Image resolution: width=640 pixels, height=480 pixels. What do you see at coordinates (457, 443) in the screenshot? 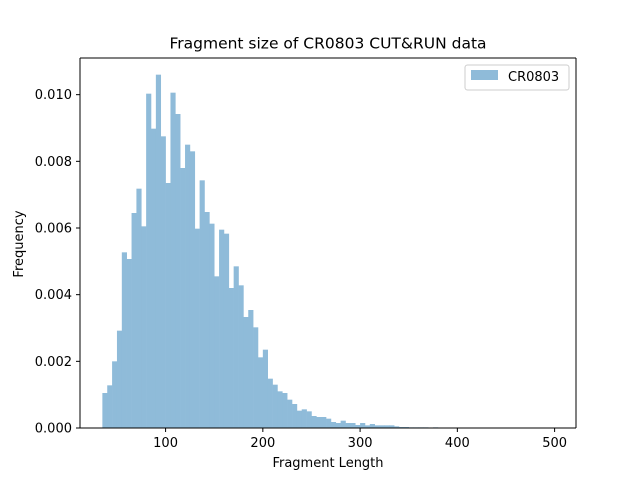
I see `x-tick-label: 400` at bounding box center [457, 443].